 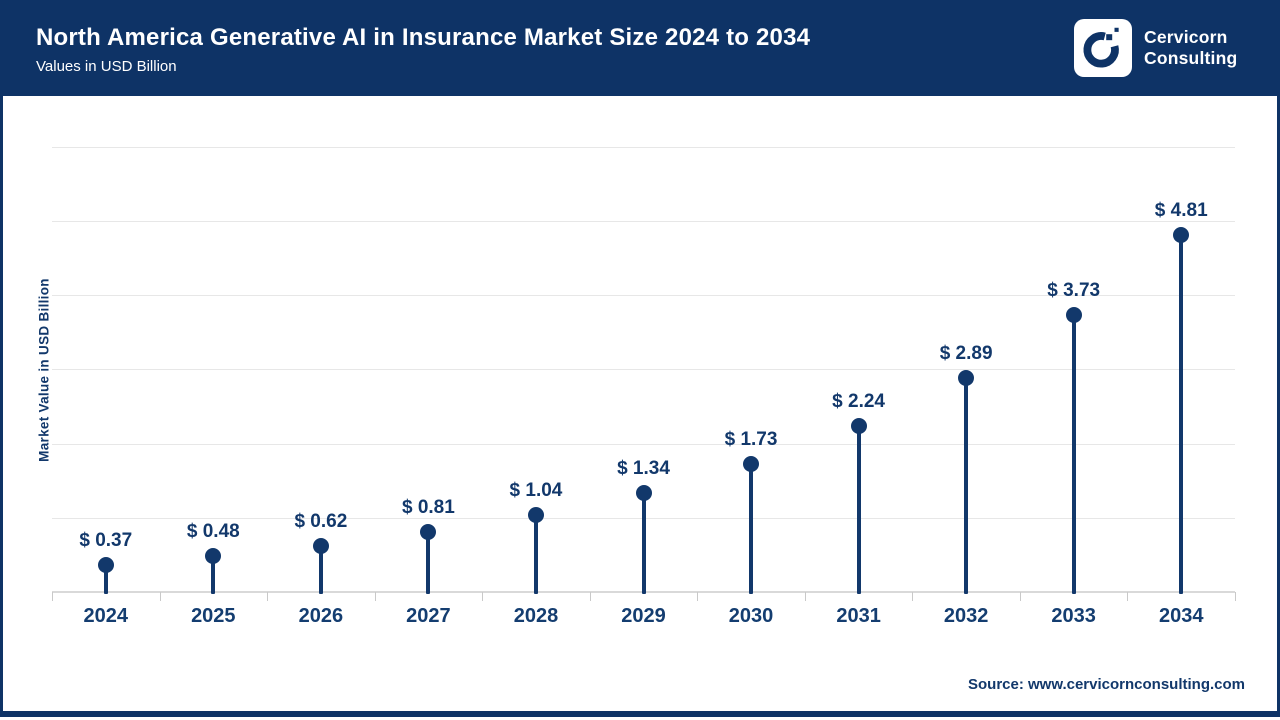 I want to click on value-label: $ 0.48, so click(x=213, y=532).